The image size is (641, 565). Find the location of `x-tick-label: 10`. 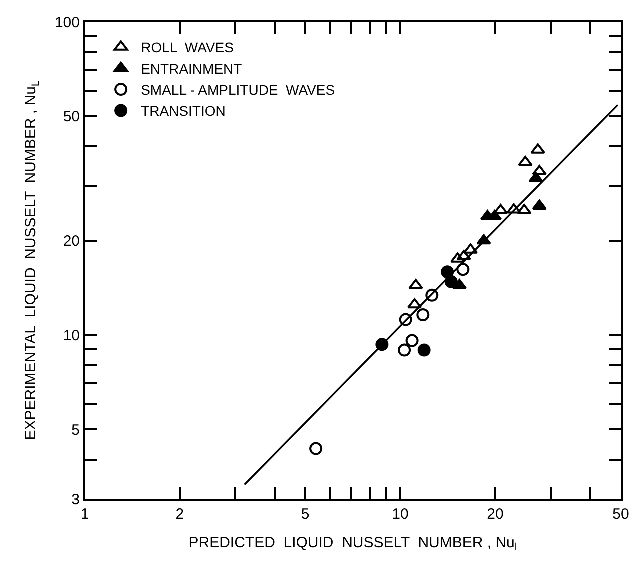

x-tick-label: 10 is located at coordinates (400, 514).